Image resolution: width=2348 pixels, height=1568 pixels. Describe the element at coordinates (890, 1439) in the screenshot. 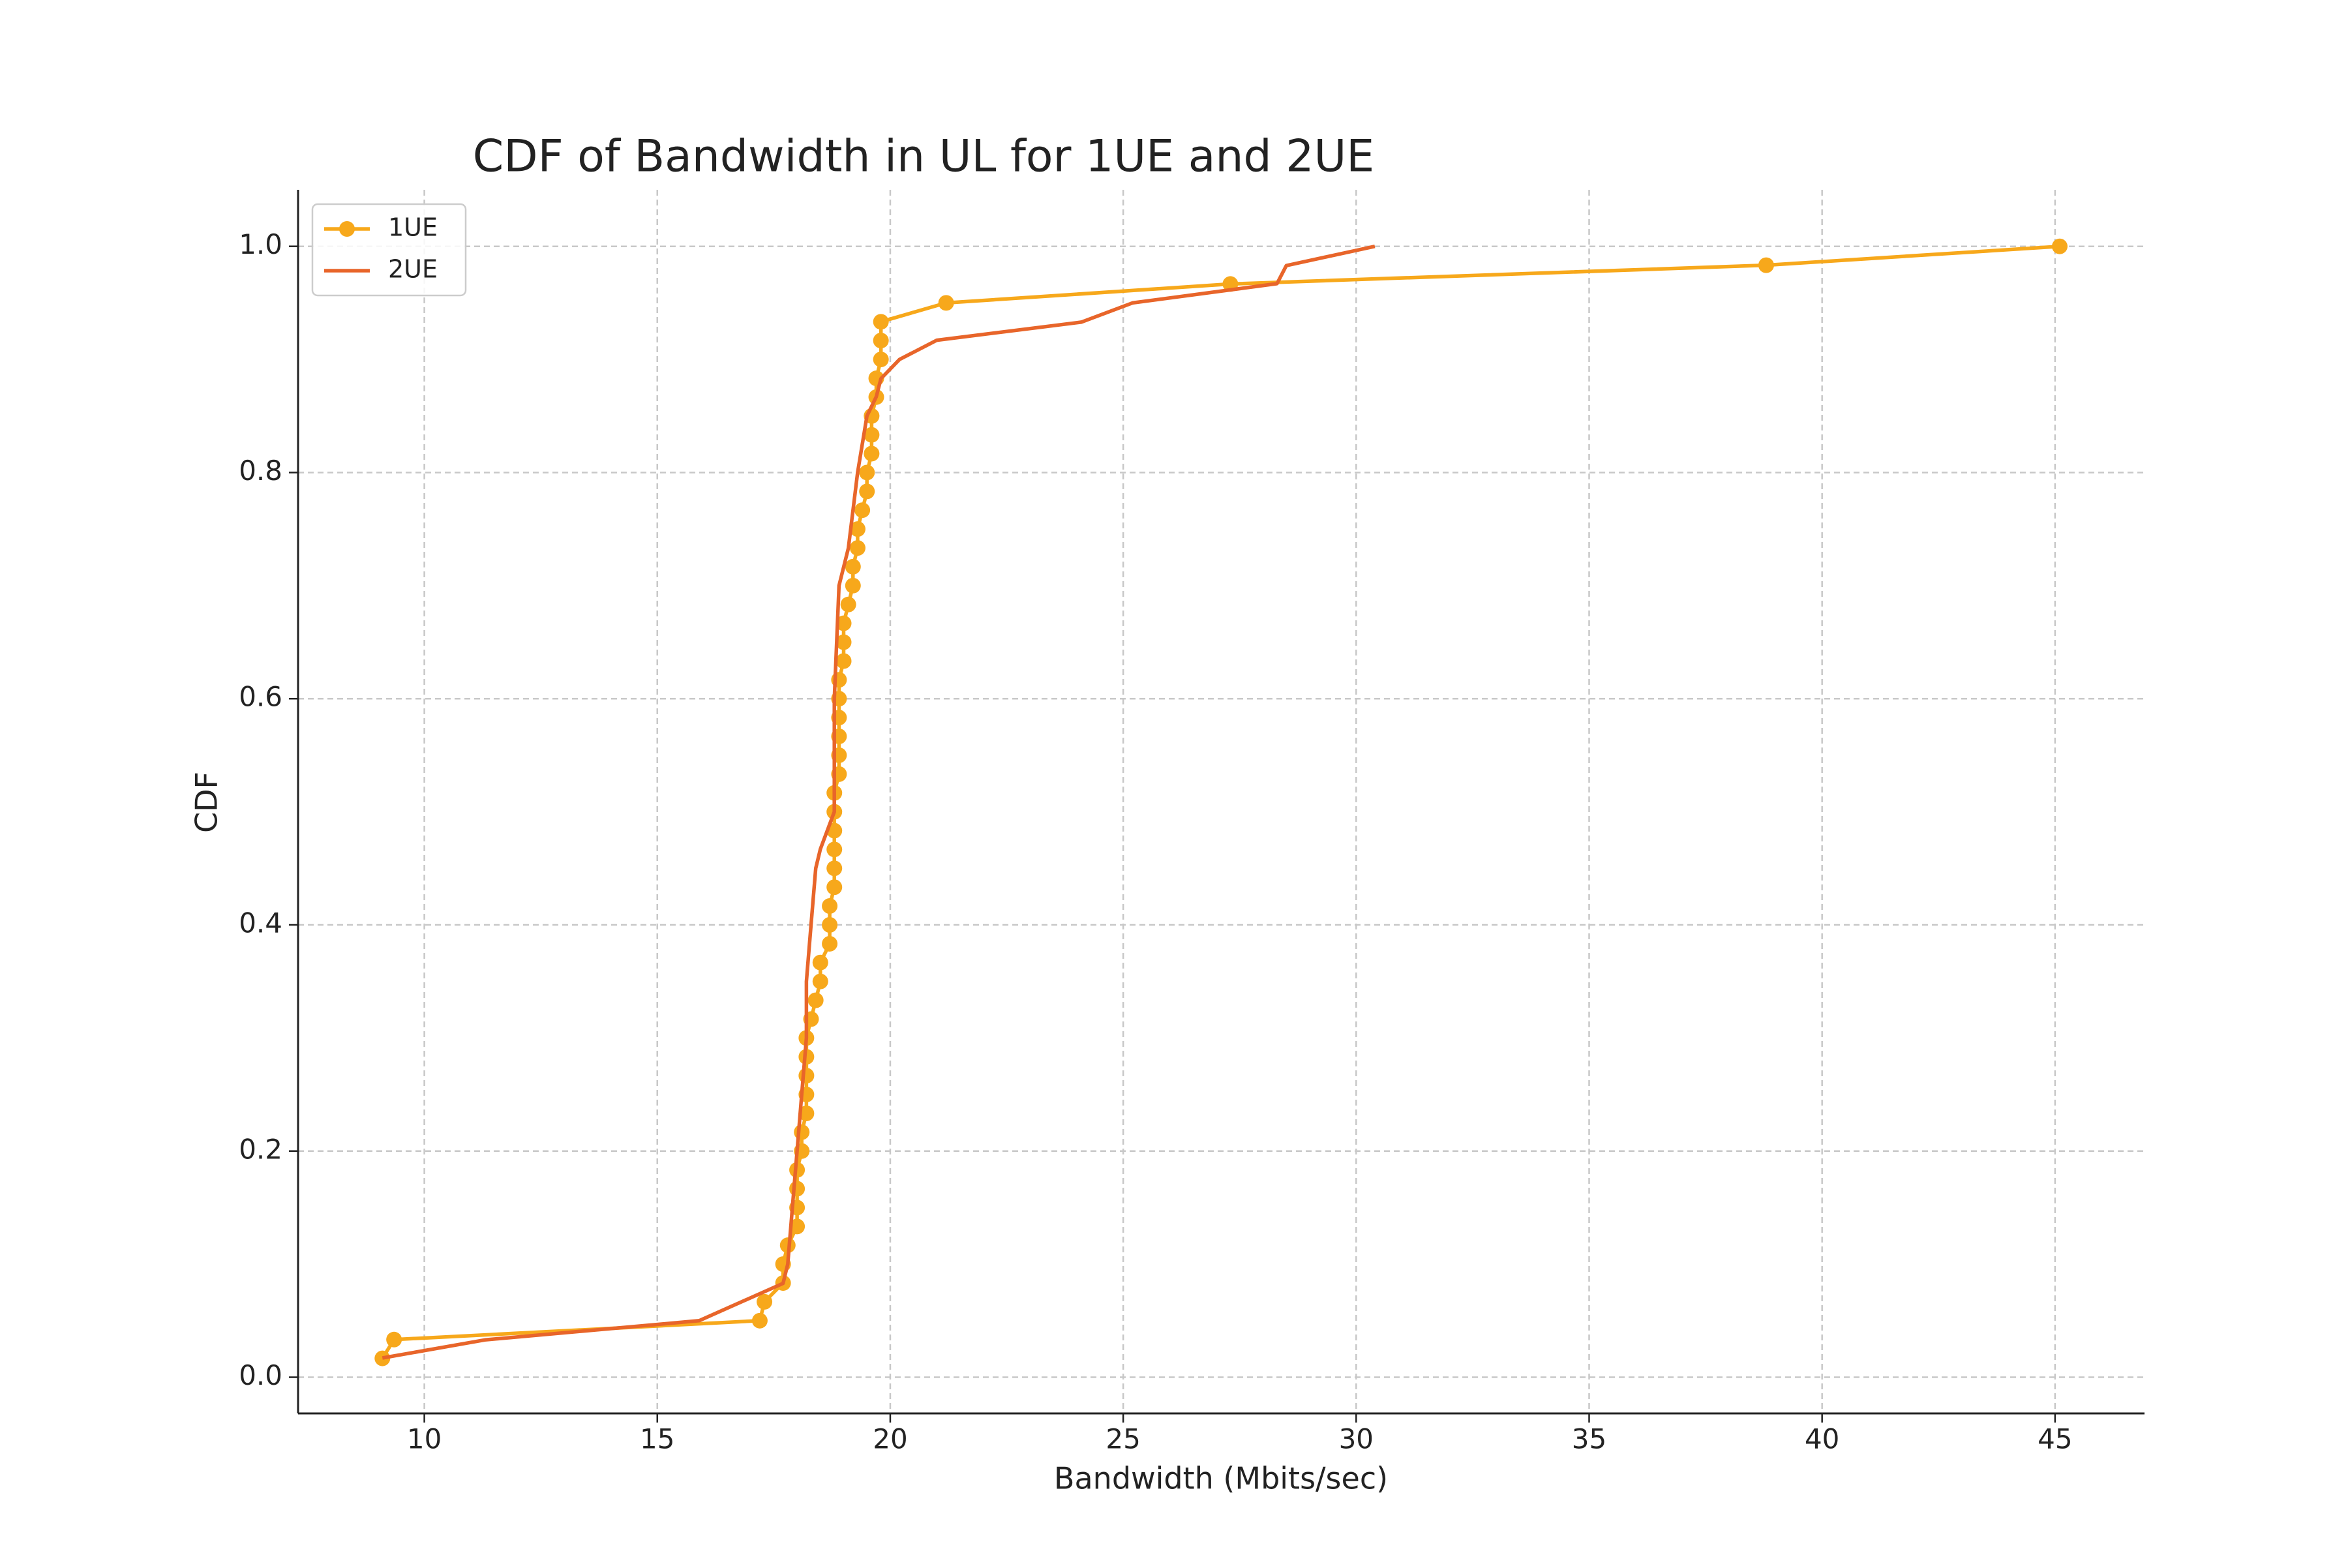

I see `x-tick-label: 20` at that location.